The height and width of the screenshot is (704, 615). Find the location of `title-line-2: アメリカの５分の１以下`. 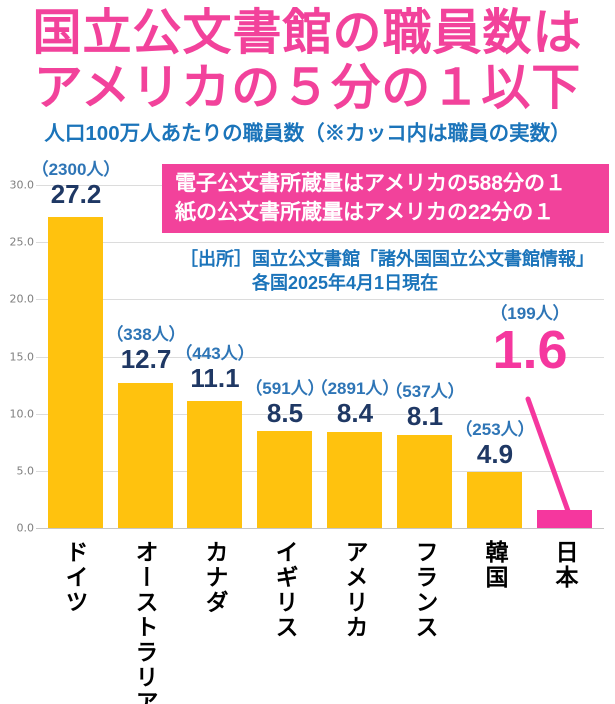

title-line-2: アメリカの５分の１以下 is located at coordinates (307, 88).